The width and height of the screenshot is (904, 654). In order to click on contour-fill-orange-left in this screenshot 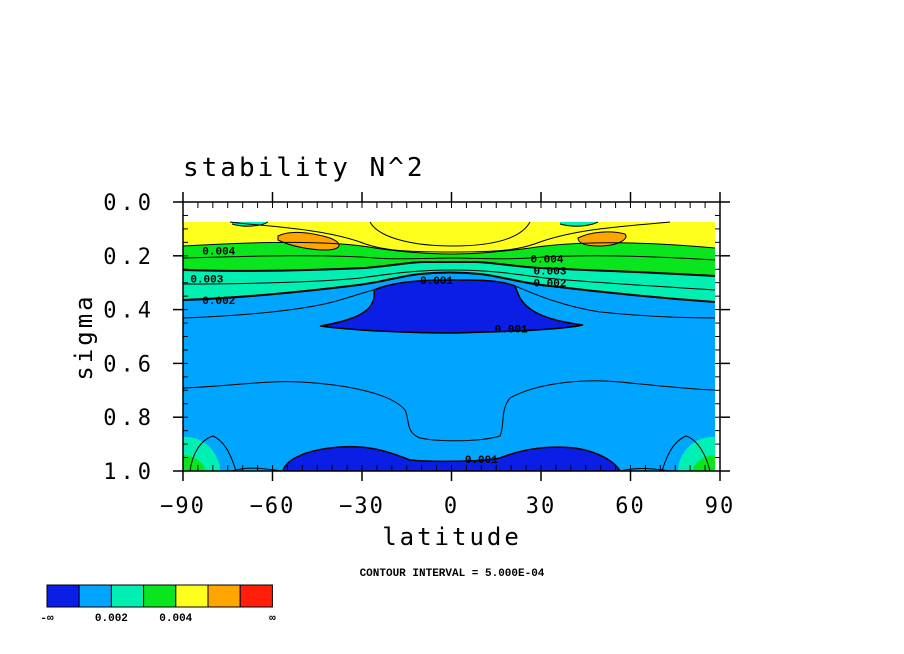, I will do `click(309, 241)`.